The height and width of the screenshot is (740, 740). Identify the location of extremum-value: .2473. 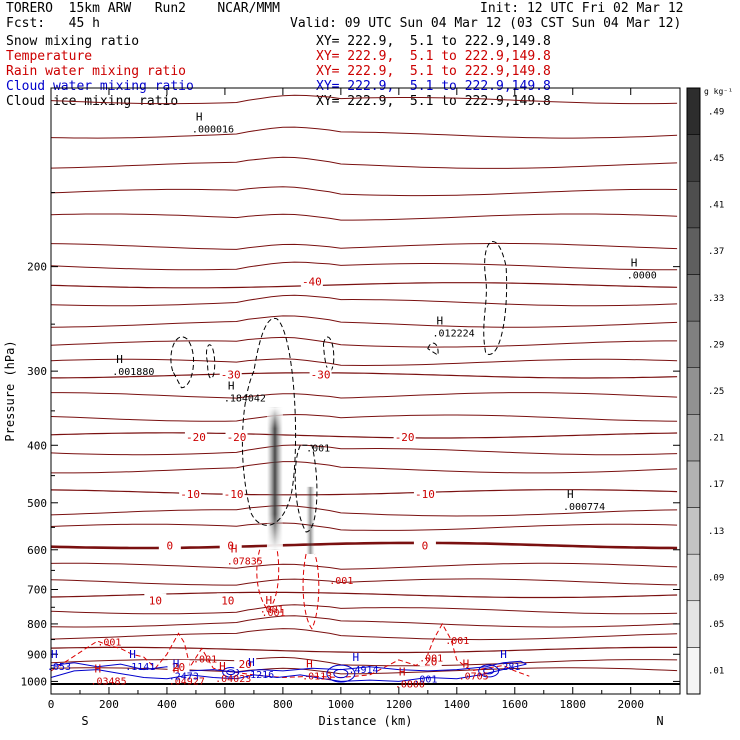
(184, 677).